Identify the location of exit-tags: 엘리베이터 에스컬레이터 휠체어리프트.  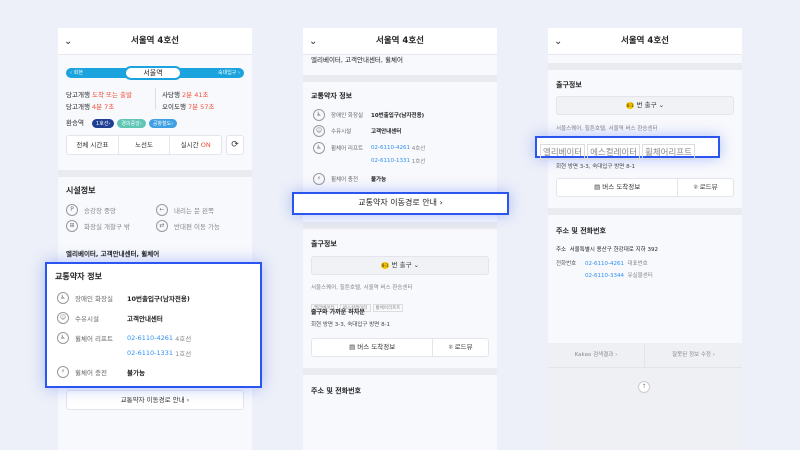
(358, 303).